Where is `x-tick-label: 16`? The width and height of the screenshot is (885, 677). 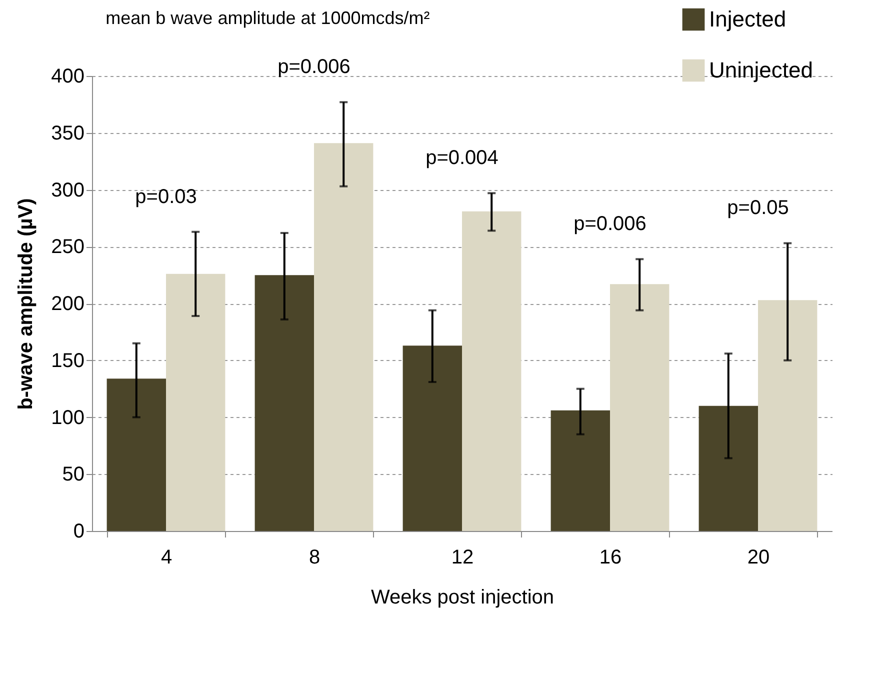 x-tick-label: 16 is located at coordinates (610, 557).